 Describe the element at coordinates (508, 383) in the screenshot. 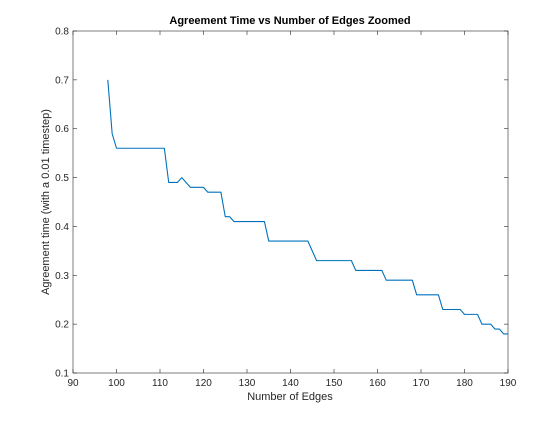

I see `x-tick-label: 190` at that location.